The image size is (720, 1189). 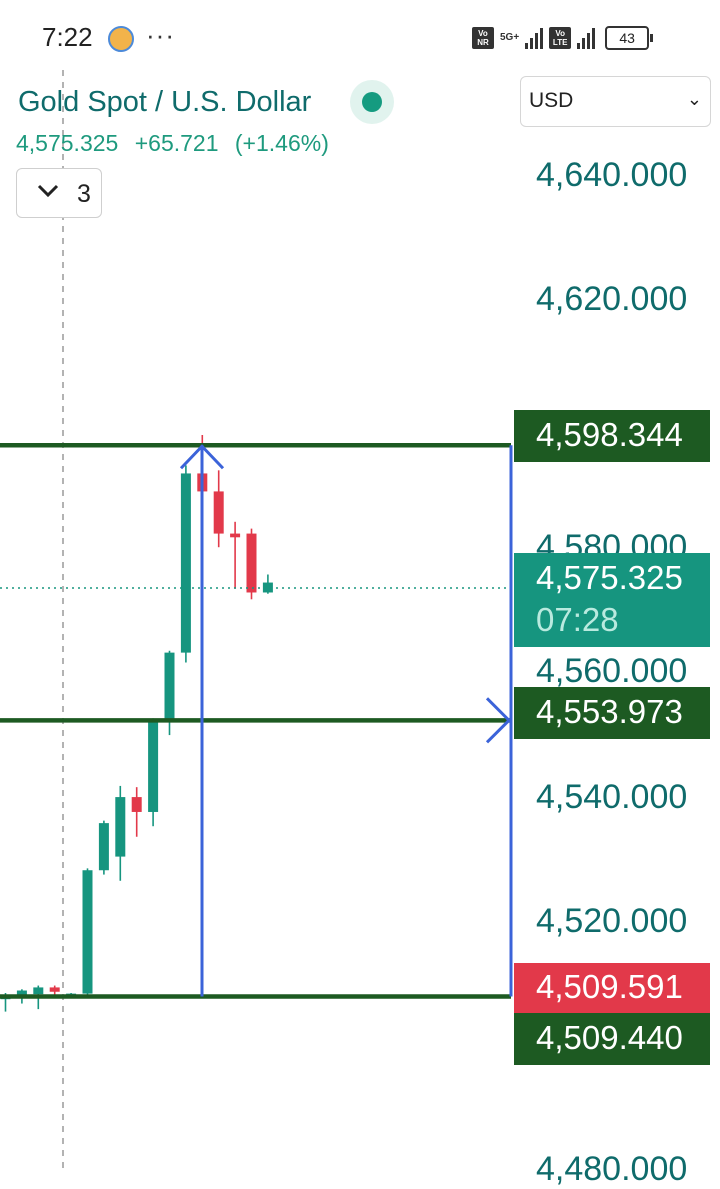 I want to click on status-bar: 7:22 ··· Vo NR 5G+ Vo LTE 43, so click(x=360, y=39).